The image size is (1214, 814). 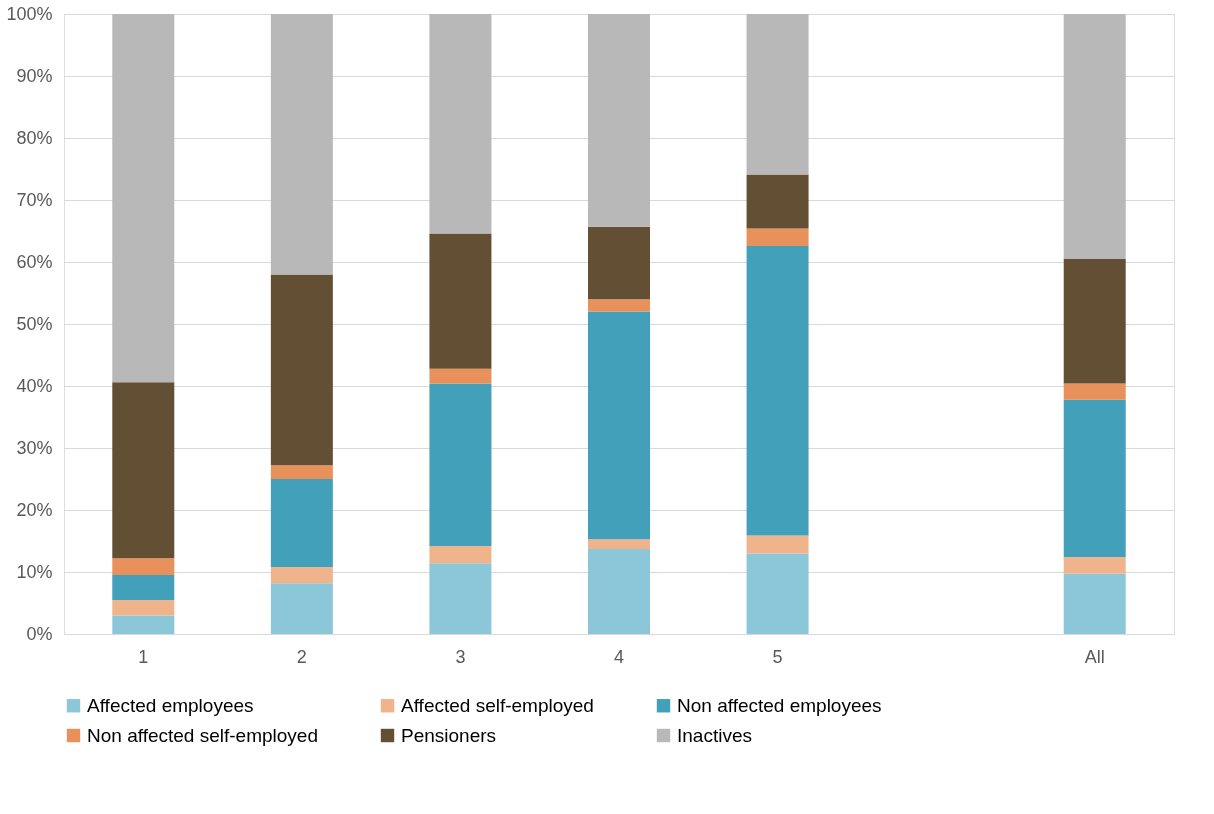 What do you see at coordinates (34, 137) in the screenshot?
I see `y-tick-label: 80%` at bounding box center [34, 137].